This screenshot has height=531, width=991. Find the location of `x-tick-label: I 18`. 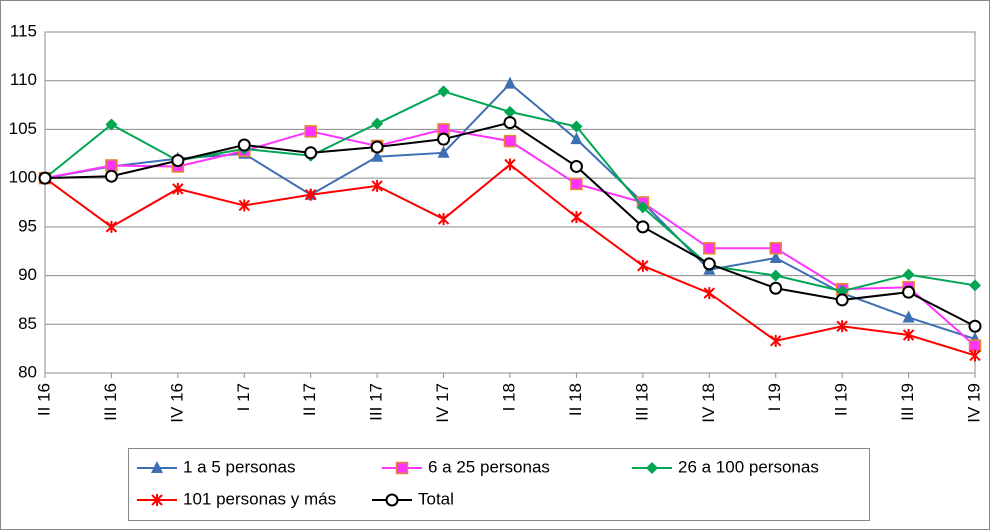

x-tick-label: I 18 is located at coordinates (508, 397).